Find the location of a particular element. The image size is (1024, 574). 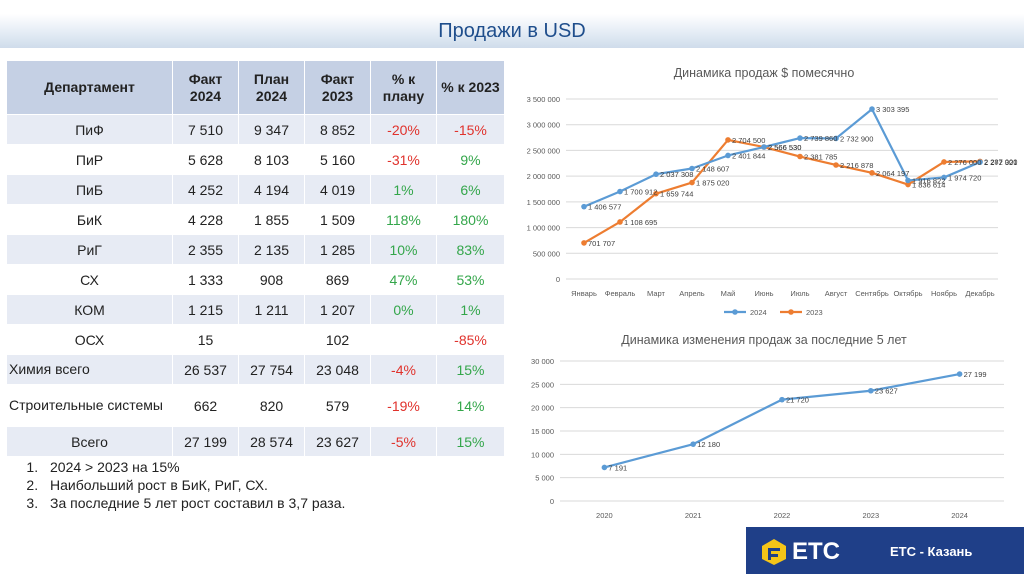

data-label: 1 108 695 is located at coordinates (640, 222).